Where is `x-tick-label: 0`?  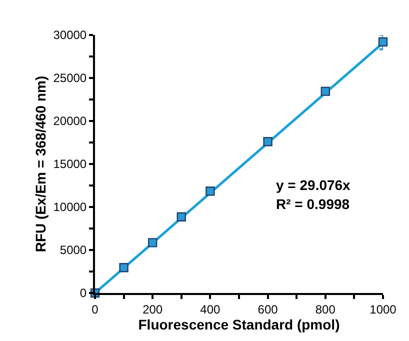
x-tick-label: 0 is located at coordinates (95, 309).